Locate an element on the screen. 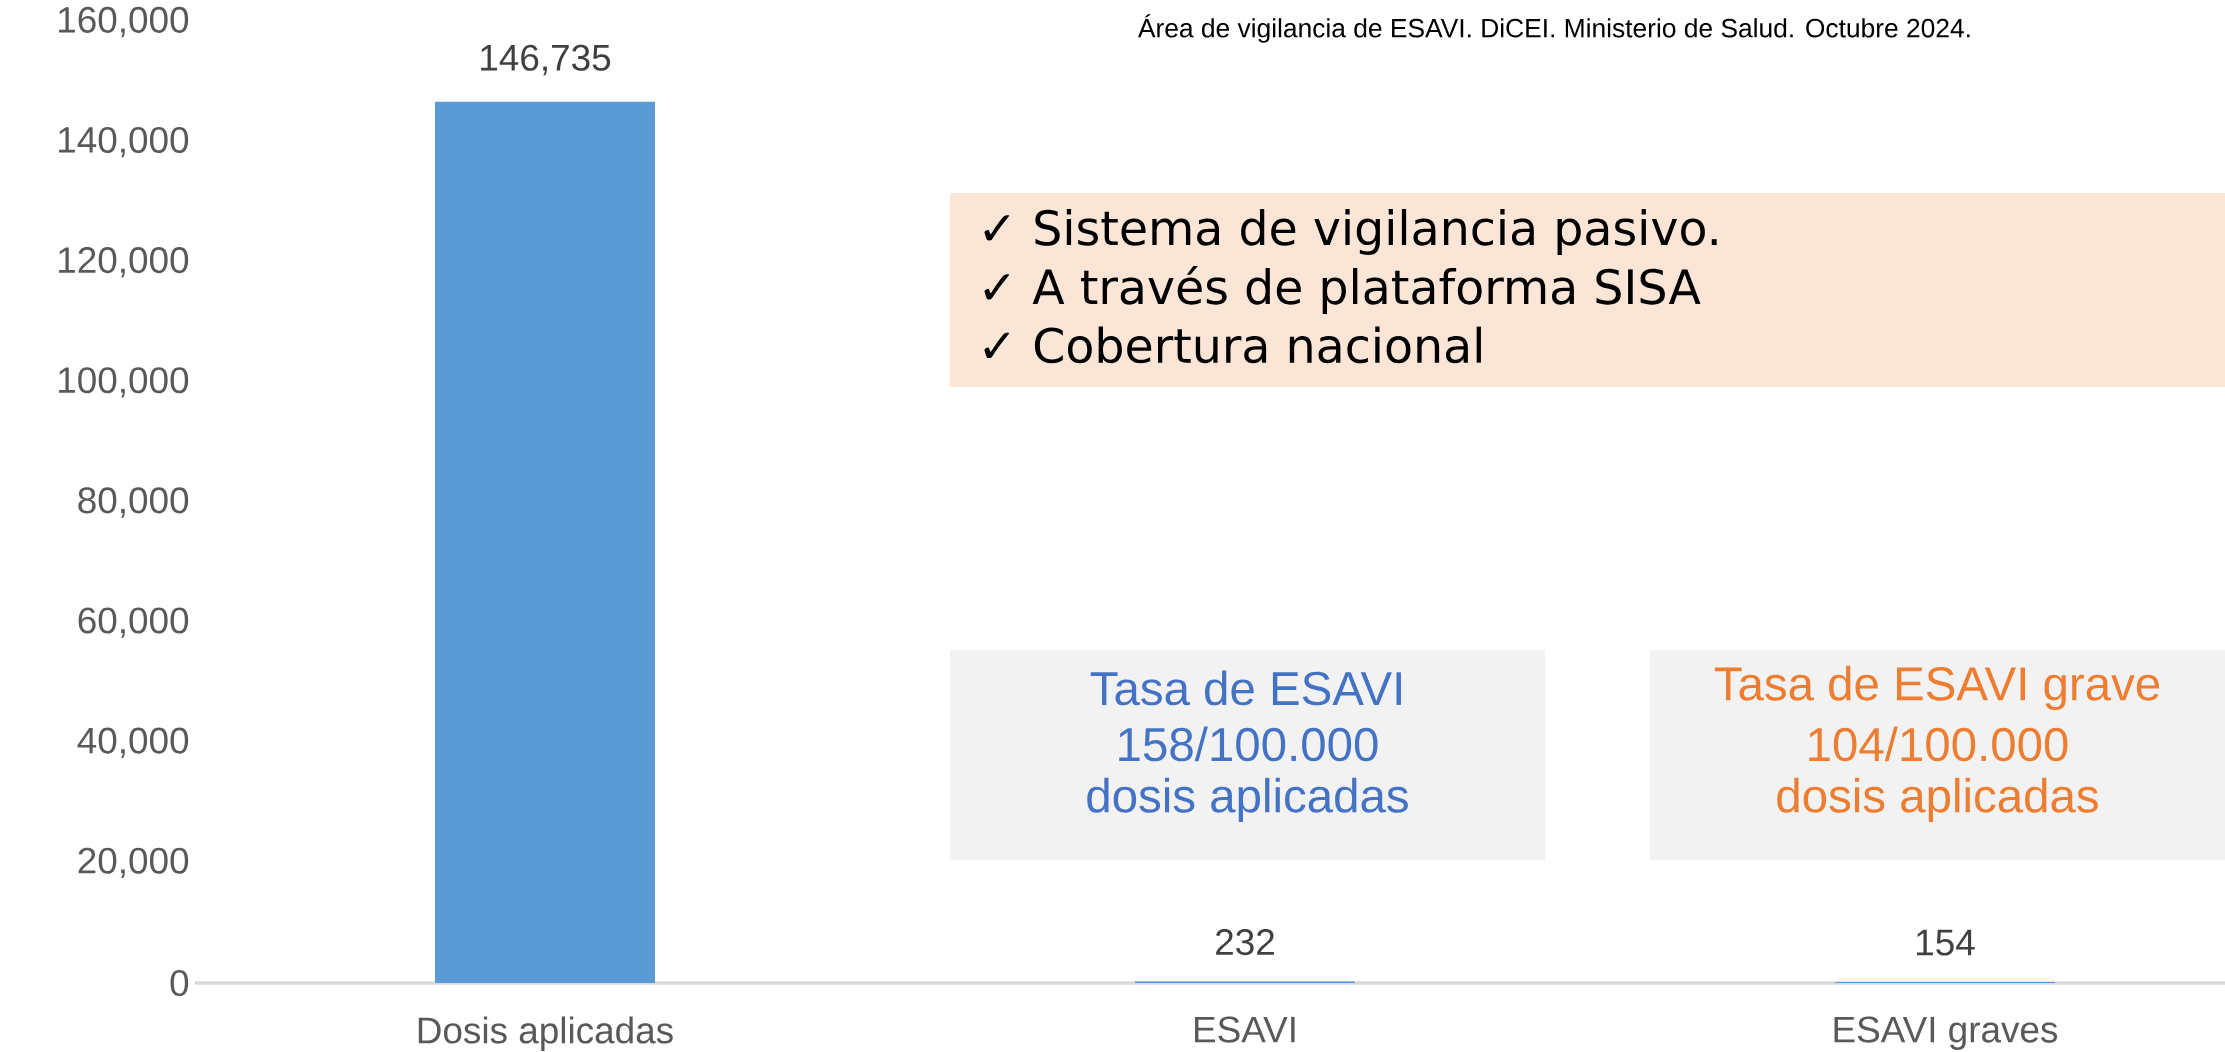 Image resolution: width=2225 pixels, height=1052 pixels. annotation: Tasa de ESAVI is located at coordinates (1245, 688).